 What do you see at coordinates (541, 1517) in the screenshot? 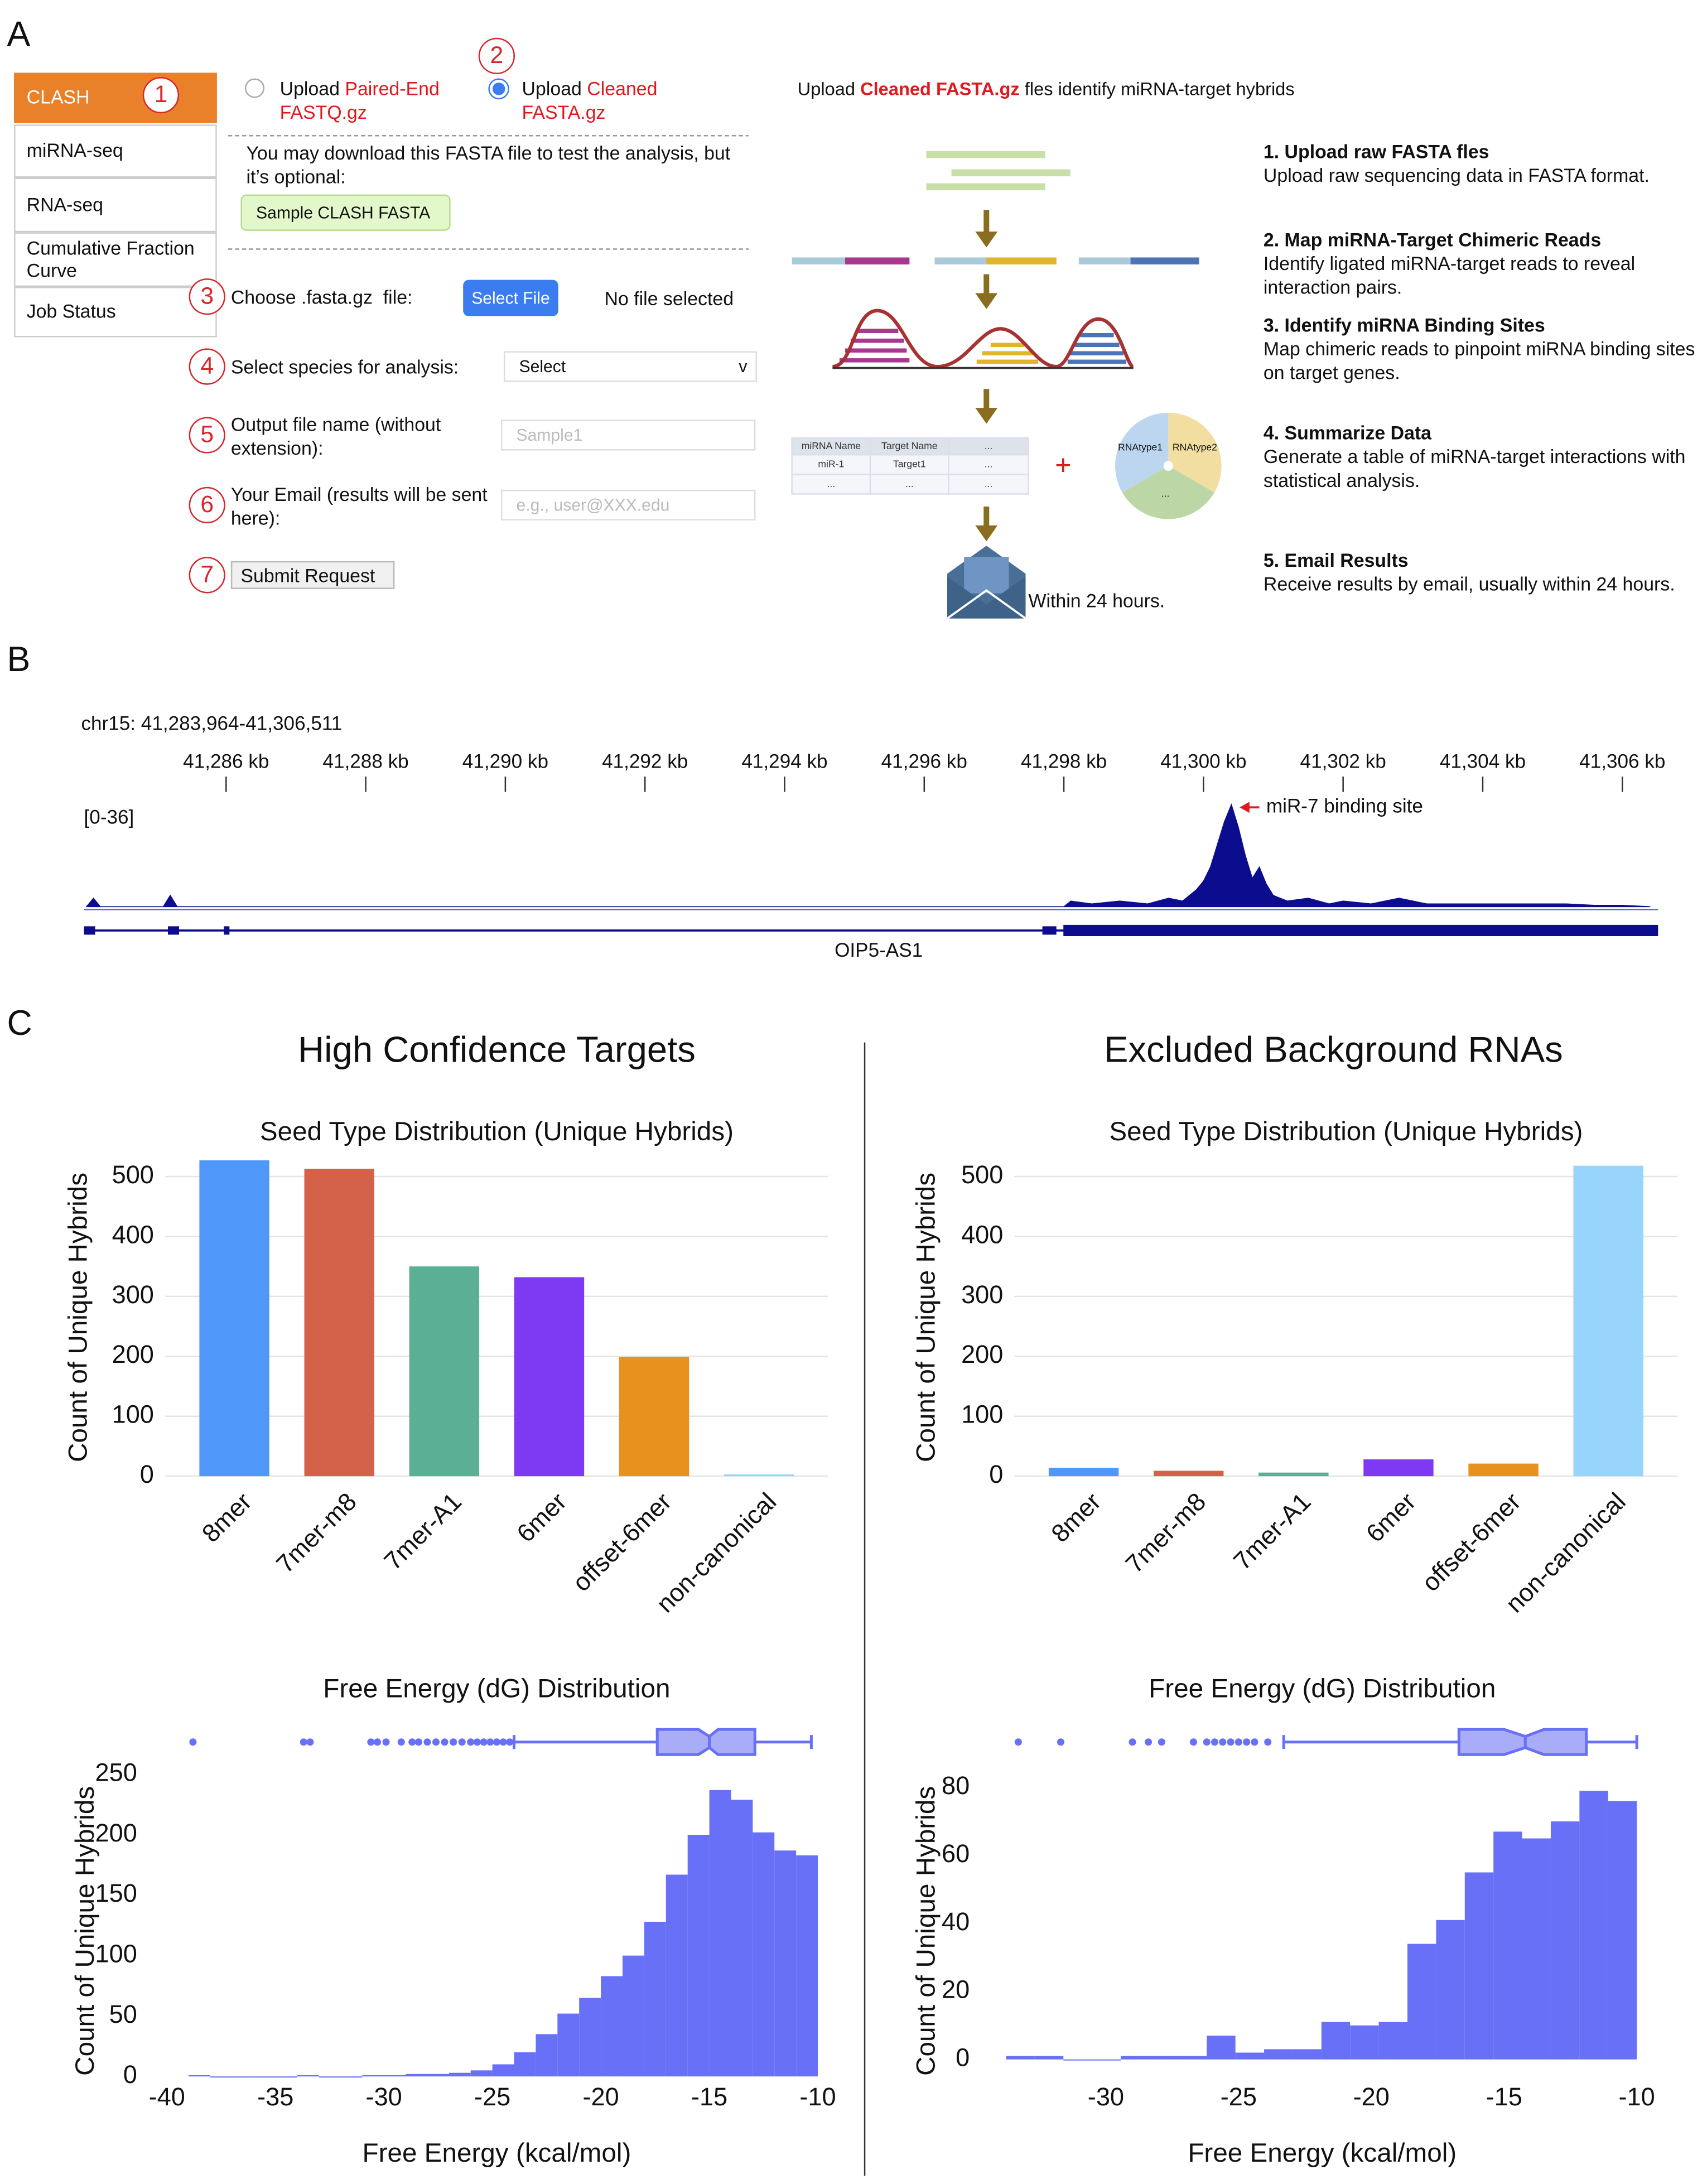
I see `x-tick-label: 6mer` at bounding box center [541, 1517].